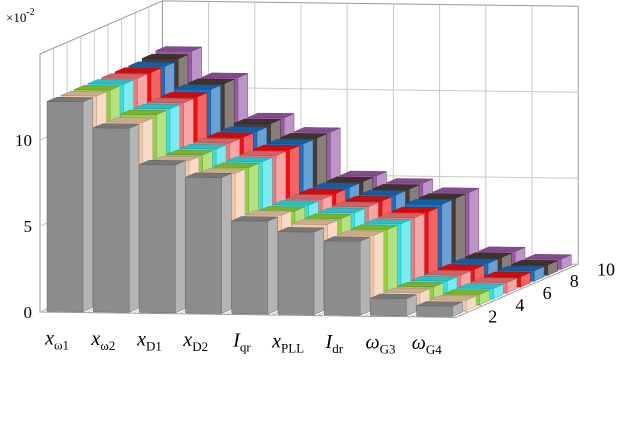  Describe the element at coordinates (519, 305) in the screenshot. I see `depth-tick-label: 4` at that location.